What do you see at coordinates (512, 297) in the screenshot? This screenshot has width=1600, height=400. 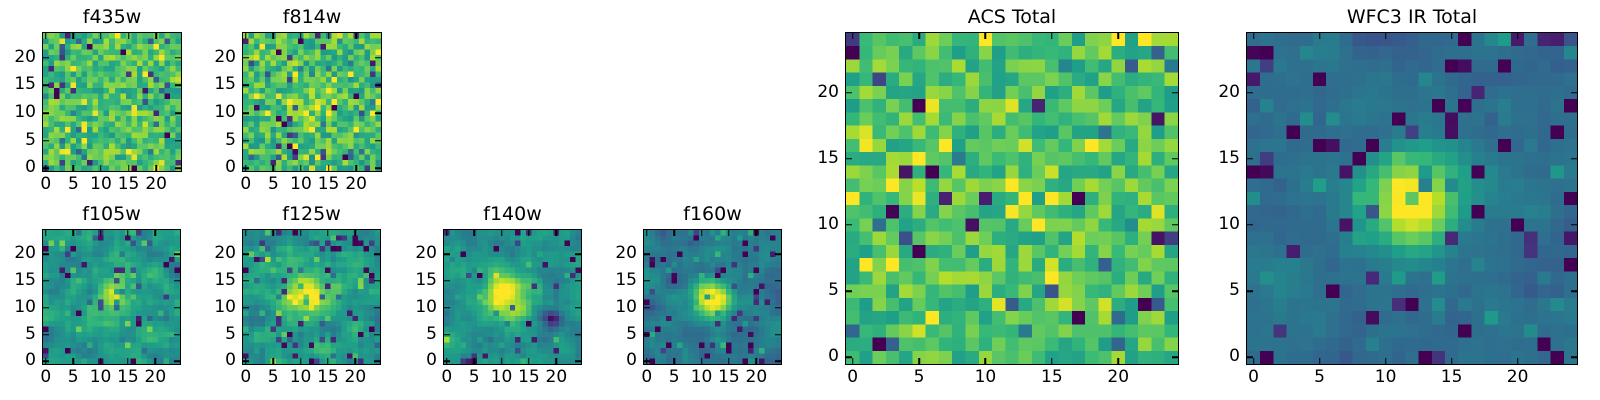 I see `heatmap-canvas-f140w` at bounding box center [512, 297].